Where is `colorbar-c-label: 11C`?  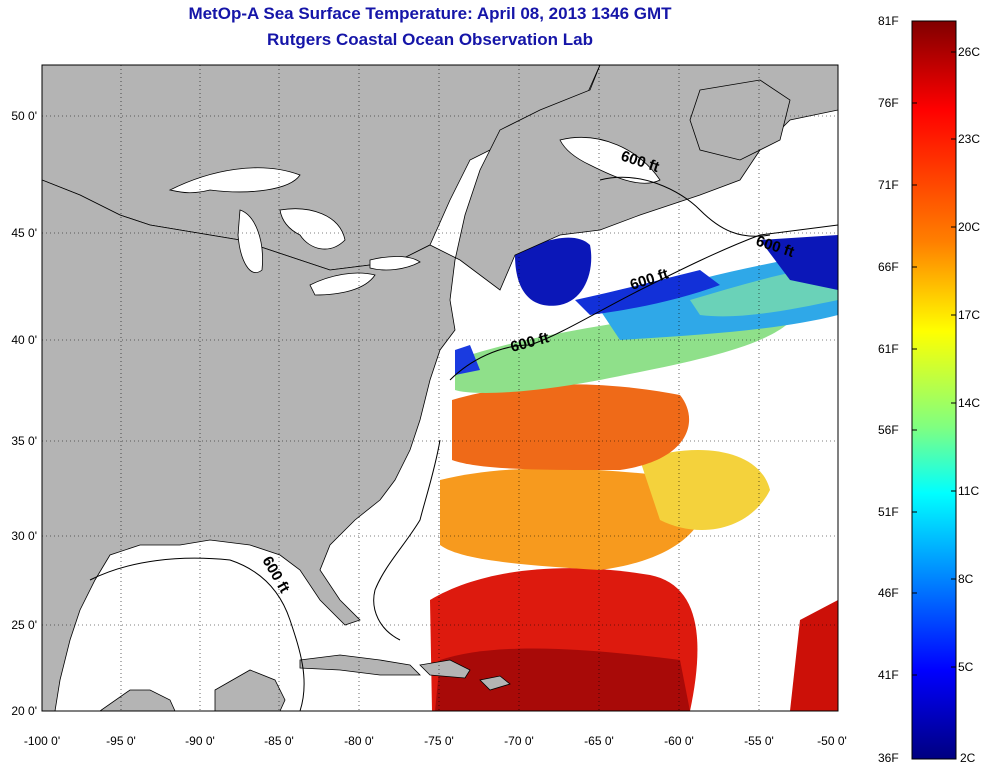 colorbar-c-label: 11C is located at coordinates (969, 491).